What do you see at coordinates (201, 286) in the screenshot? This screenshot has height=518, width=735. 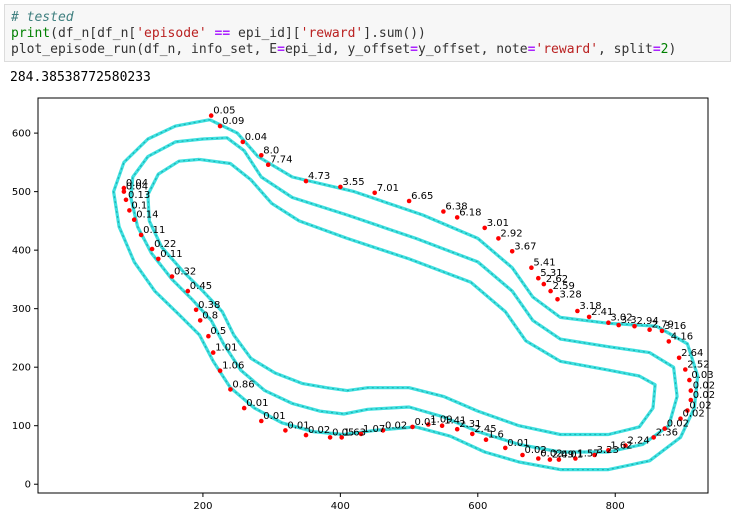 I see `reward-label: 0.45` at bounding box center [201, 286].